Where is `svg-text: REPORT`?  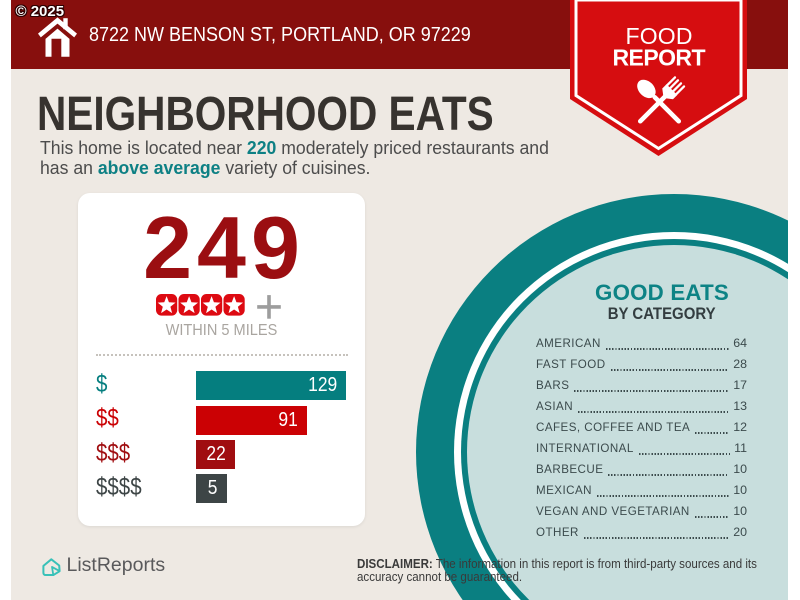 svg-text: REPORT is located at coordinates (659, 58).